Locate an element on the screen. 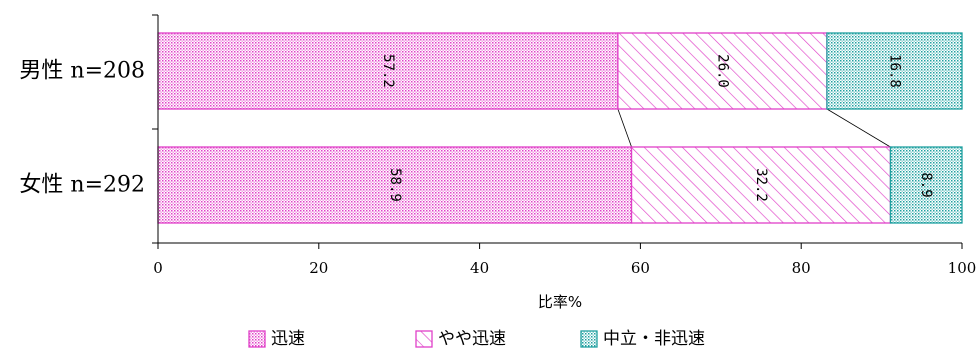  data-label-2-2: 32.2 is located at coordinates (761, 185).